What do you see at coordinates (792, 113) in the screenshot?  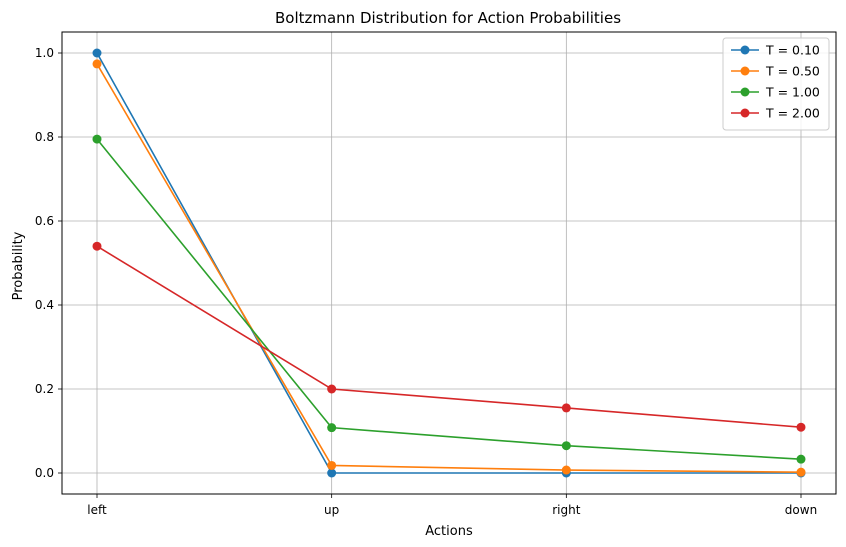 I see `legend-label: T = 2.00` at bounding box center [792, 113].